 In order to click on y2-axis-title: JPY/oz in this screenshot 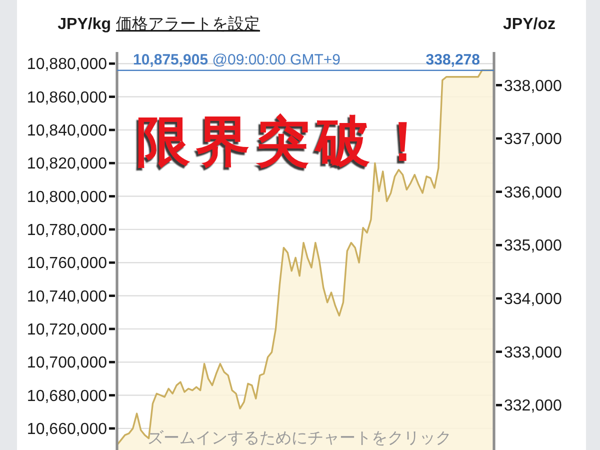, I will do `click(529, 24)`.